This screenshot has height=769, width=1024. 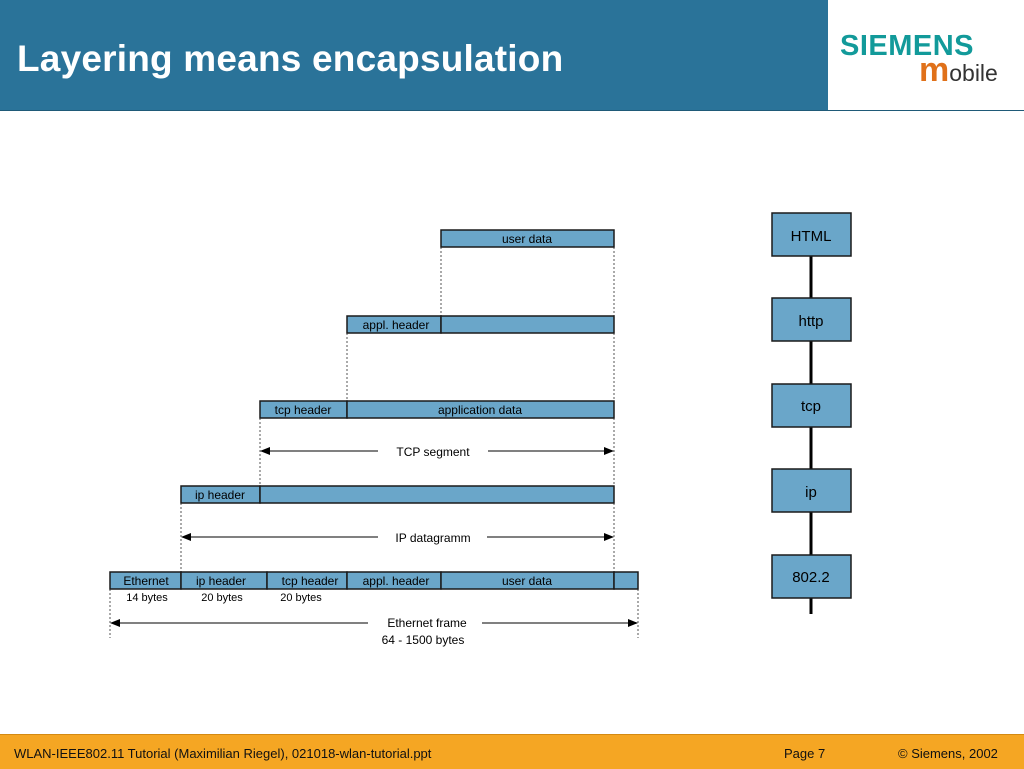 What do you see at coordinates (934, 70) in the screenshot?
I see `logo-m: m` at bounding box center [934, 70].